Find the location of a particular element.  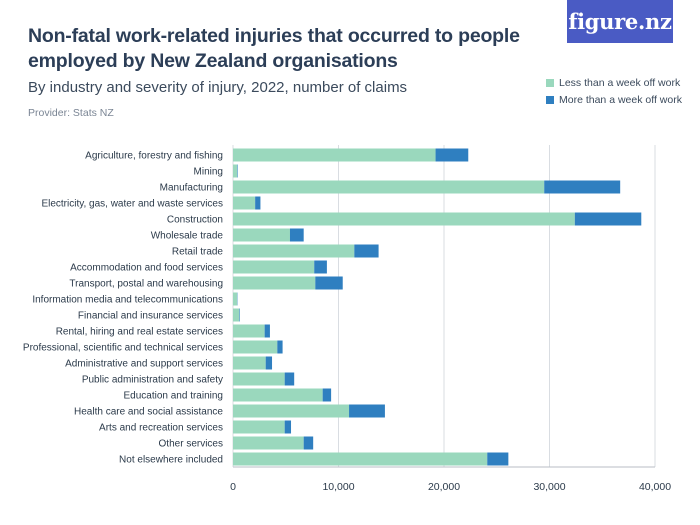

category-label: Public administration and safety is located at coordinates (152, 380).